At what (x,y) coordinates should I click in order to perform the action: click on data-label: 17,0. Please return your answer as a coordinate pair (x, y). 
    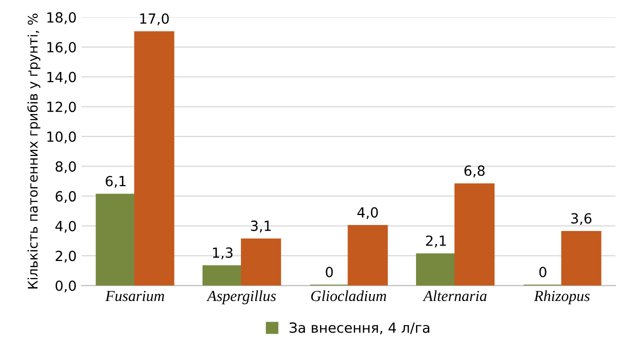
    Looking at the image, I should click on (154, 19).